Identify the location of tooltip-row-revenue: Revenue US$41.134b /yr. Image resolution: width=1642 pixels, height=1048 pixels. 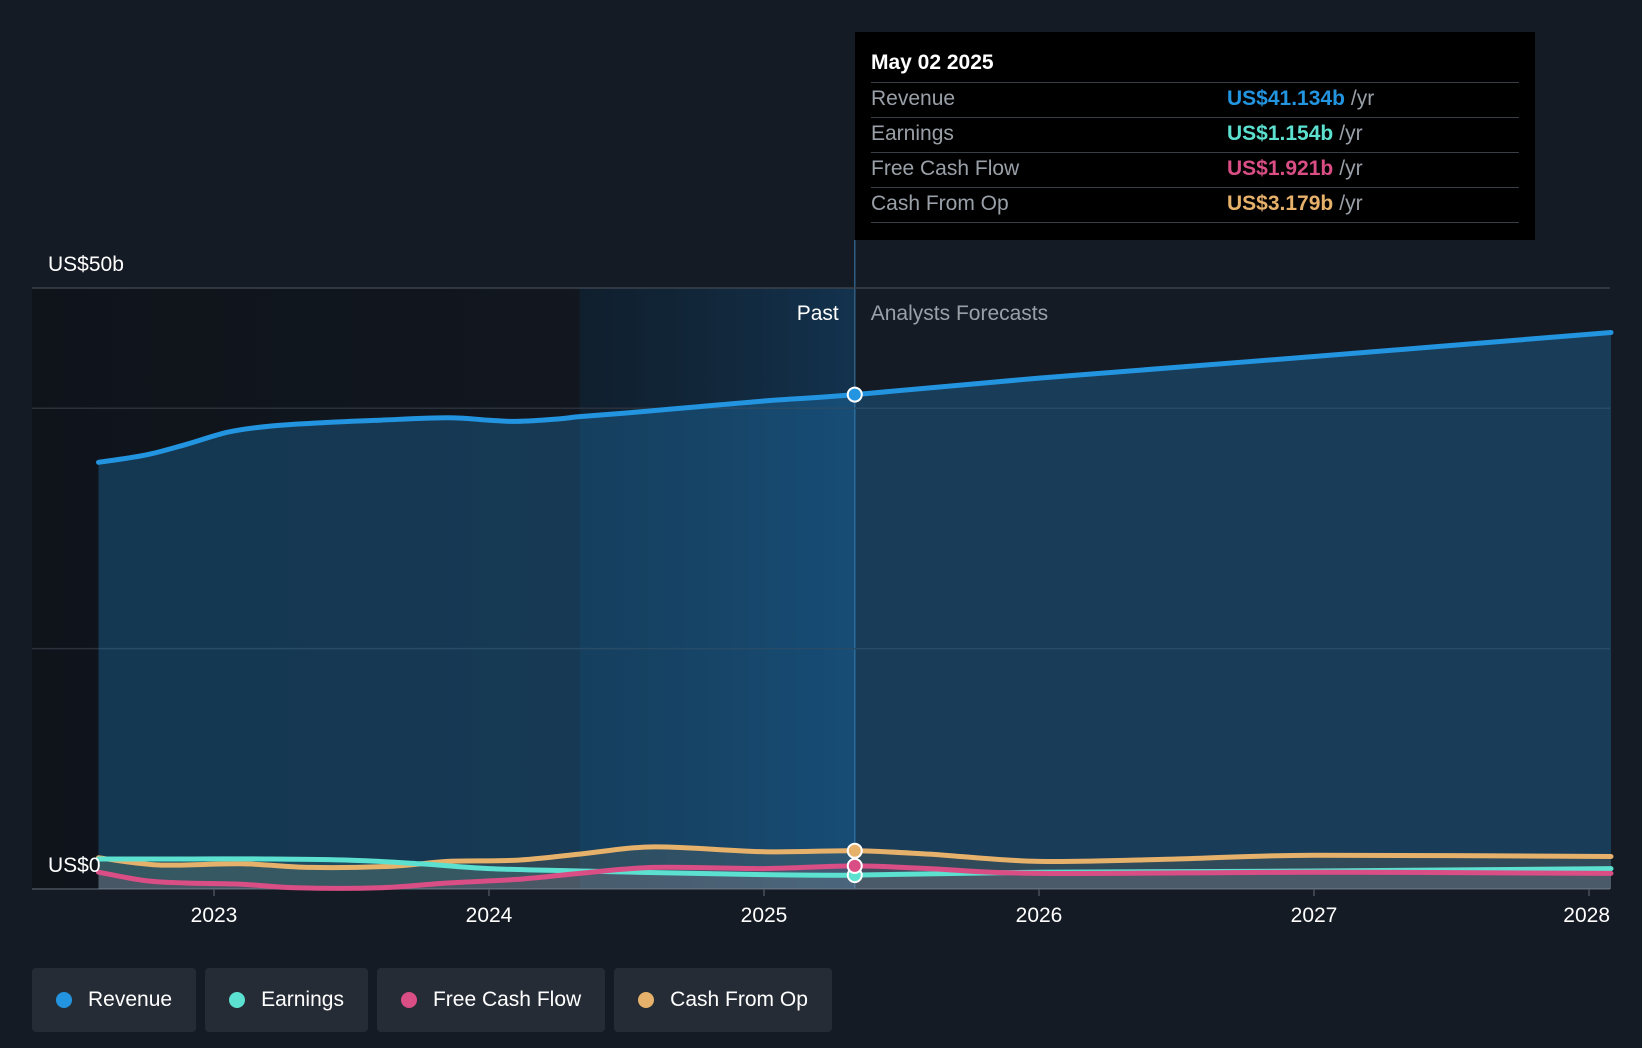
(1195, 99).